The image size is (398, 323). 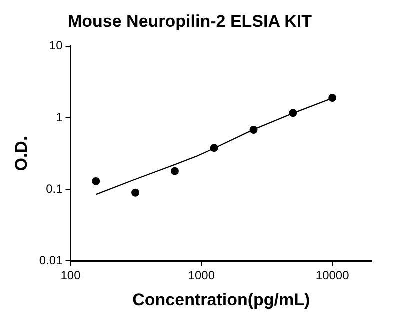 What do you see at coordinates (202, 275) in the screenshot?
I see `x-tick-label: 1000` at bounding box center [202, 275].